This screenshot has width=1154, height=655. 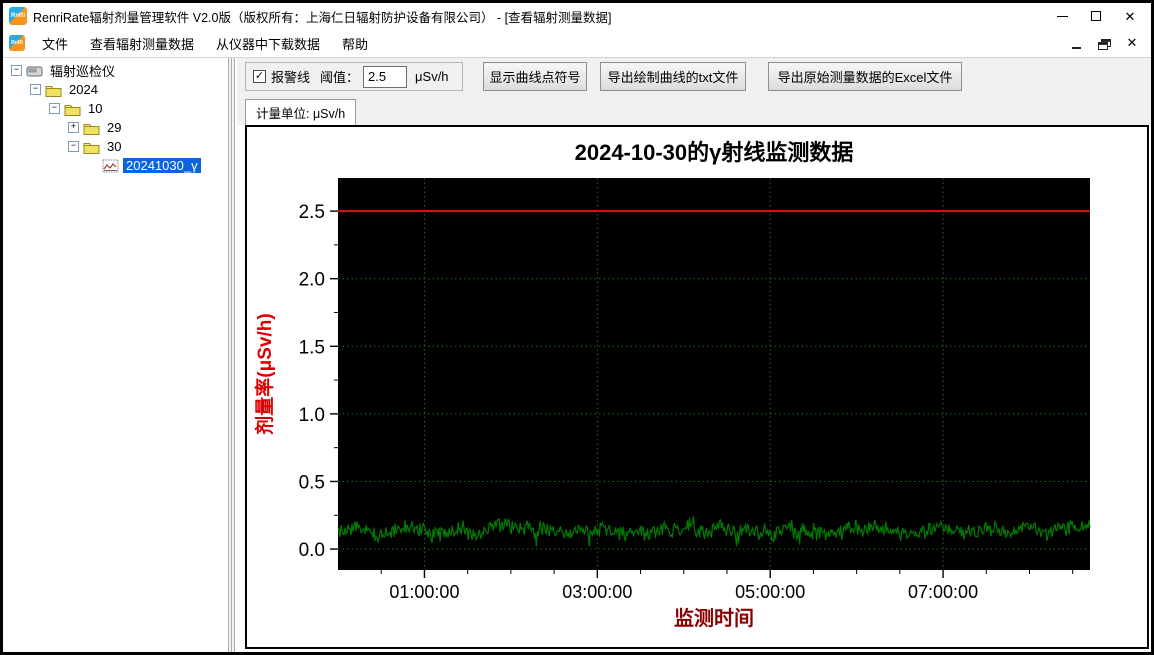 I want to click on tree-node-2024: 2024, so click(x=83, y=89).